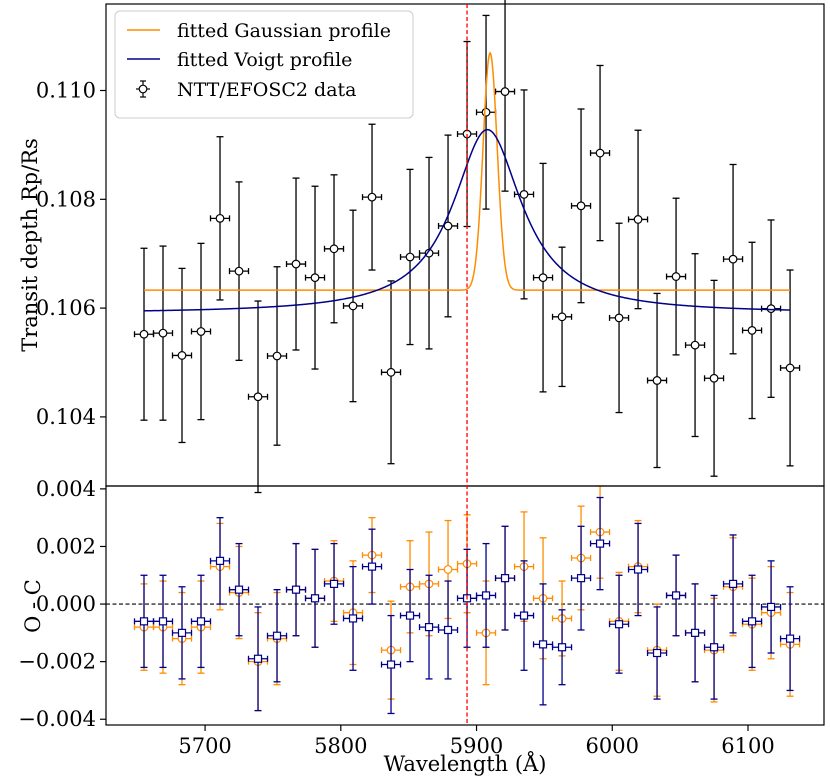 Image resolution: width=830 pixels, height=780 pixels. Describe the element at coordinates (57, 719) in the screenshot. I see `y-tick-label: −0.004` at that location.